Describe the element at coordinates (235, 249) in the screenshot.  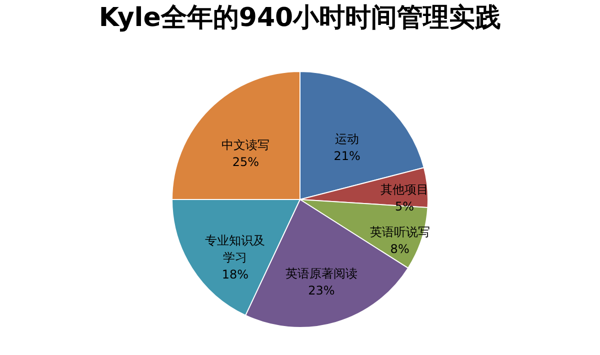
I see `slice-label: 专业知识及学习` at that location.